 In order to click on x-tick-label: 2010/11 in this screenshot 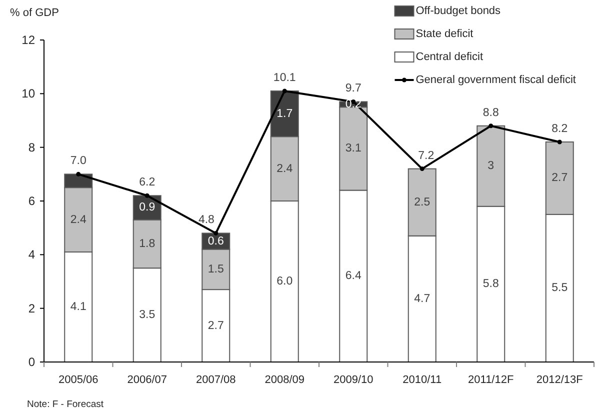, I will do `click(422, 380)`.